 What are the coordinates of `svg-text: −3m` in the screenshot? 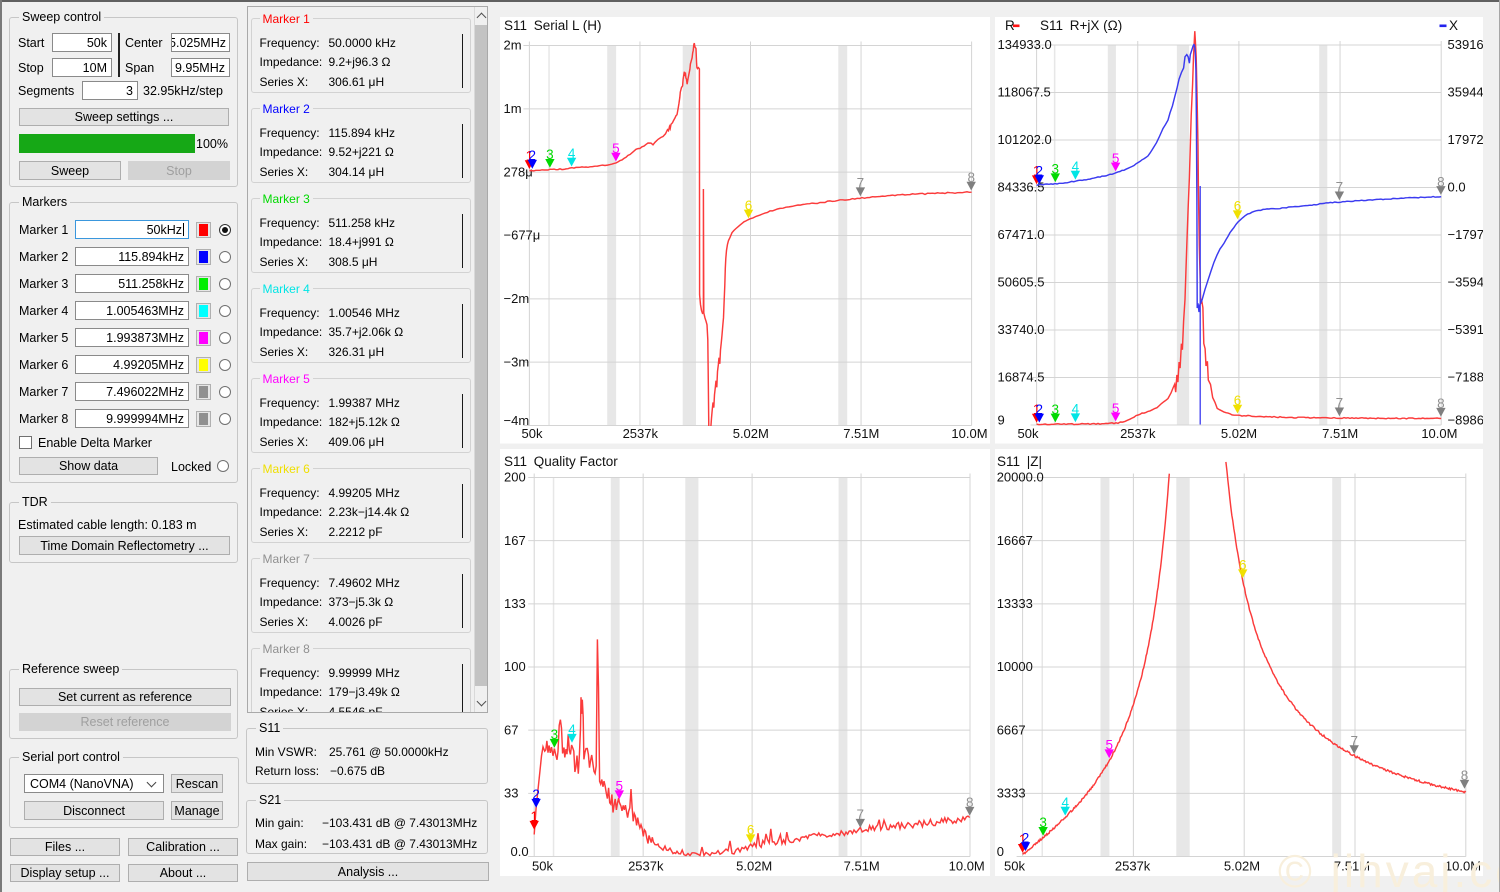 It's located at (517, 361).